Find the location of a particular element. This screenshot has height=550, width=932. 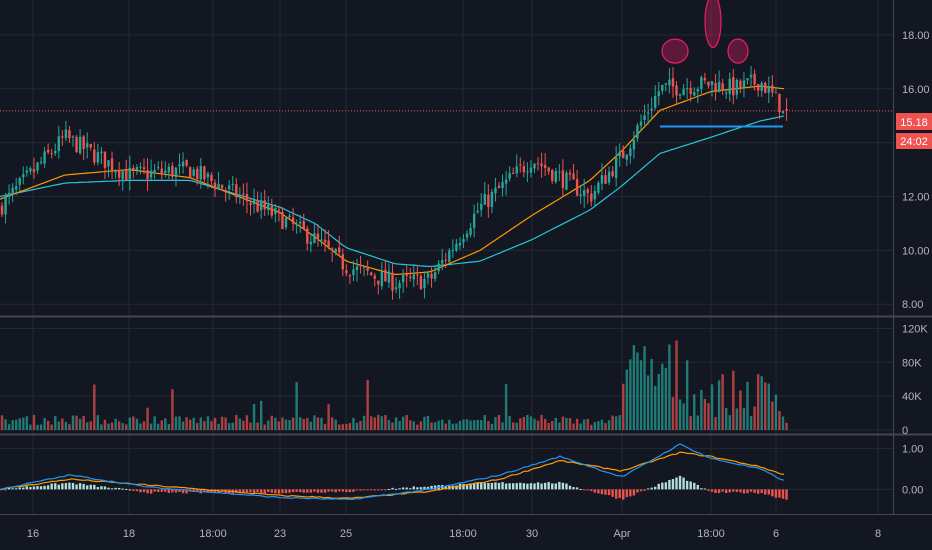

volume-panel is located at coordinates (394, 385).